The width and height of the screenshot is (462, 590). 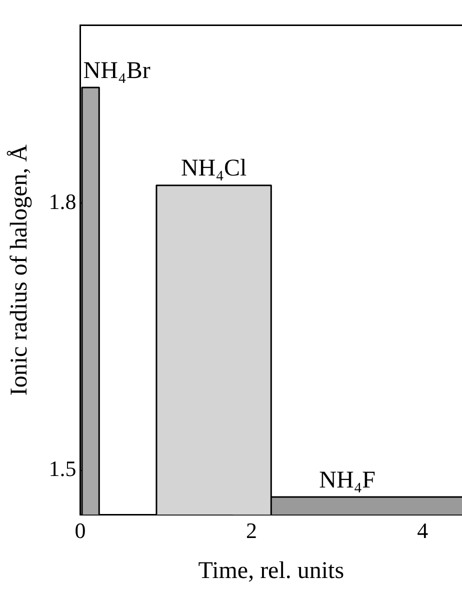 What do you see at coordinates (213, 169) in the screenshot?
I see `series-label: NH₄Cl` at bounding box center [213, 169].